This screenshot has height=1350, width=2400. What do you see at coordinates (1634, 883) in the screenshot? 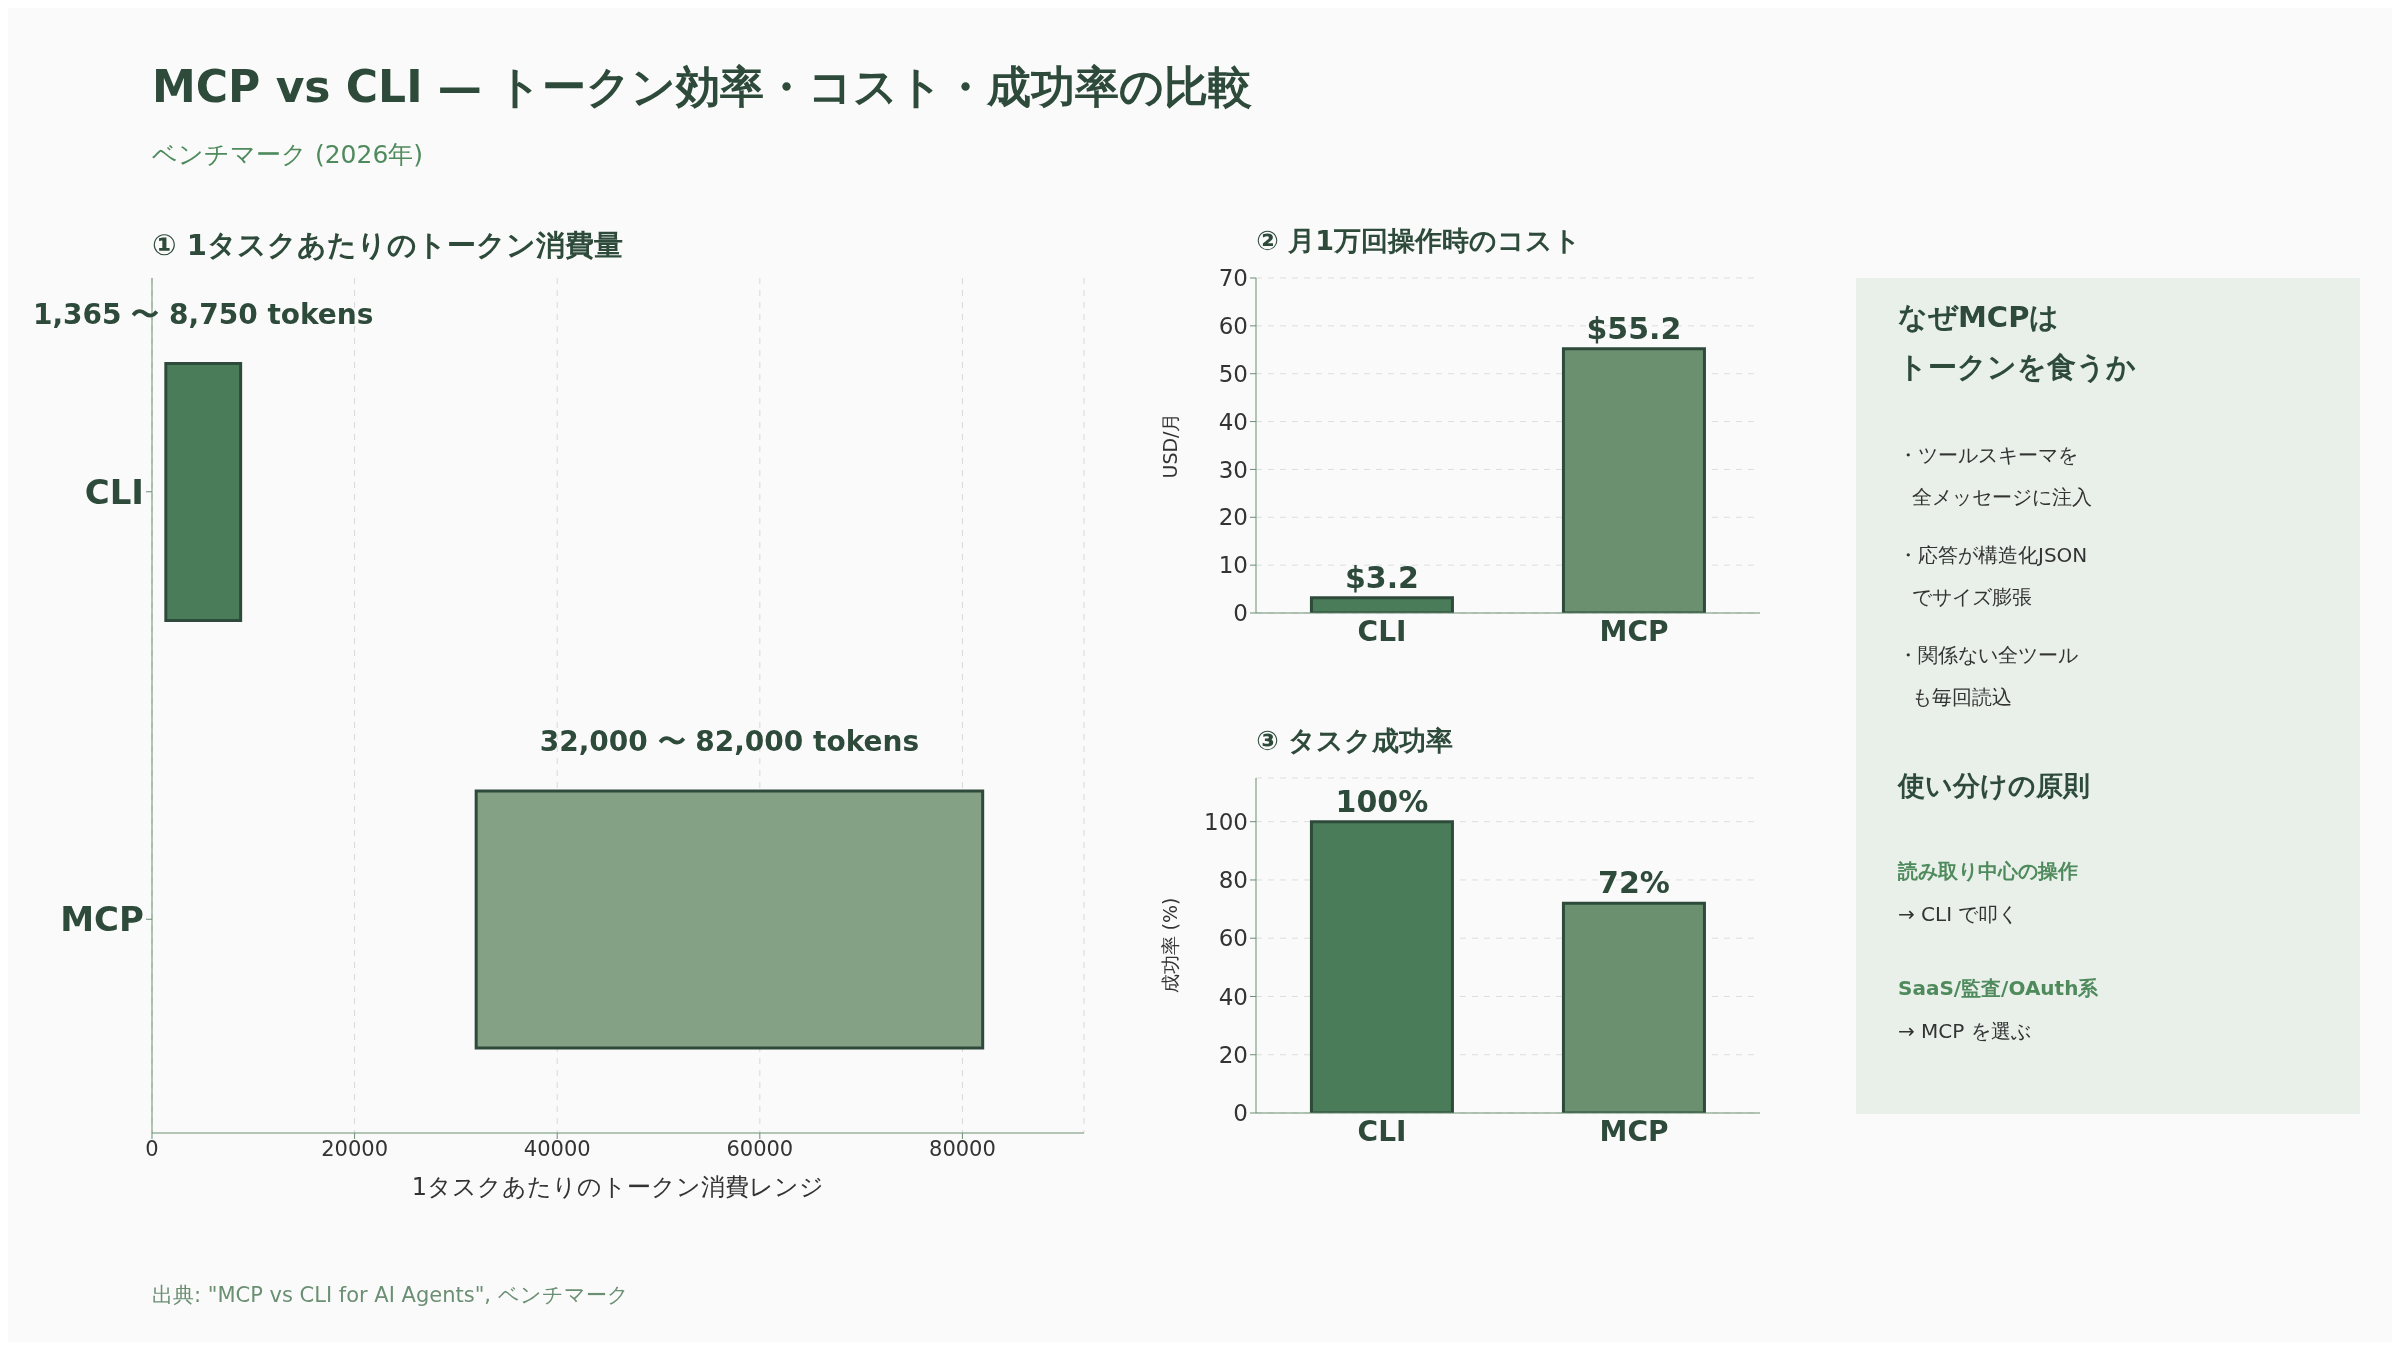
I see `data-label: 72%` at bounding box center [1634, 883].